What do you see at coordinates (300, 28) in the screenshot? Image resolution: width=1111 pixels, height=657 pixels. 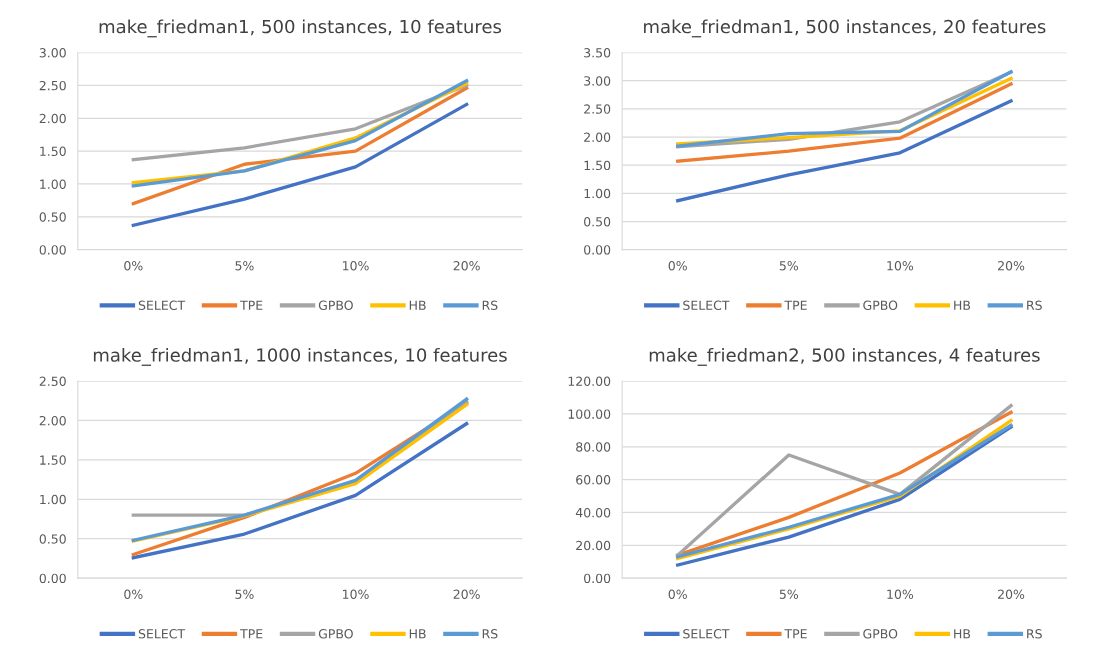 I see `chart-title: make_friedman1, 500 instances, 10 features` at bounding box center [300, 28].